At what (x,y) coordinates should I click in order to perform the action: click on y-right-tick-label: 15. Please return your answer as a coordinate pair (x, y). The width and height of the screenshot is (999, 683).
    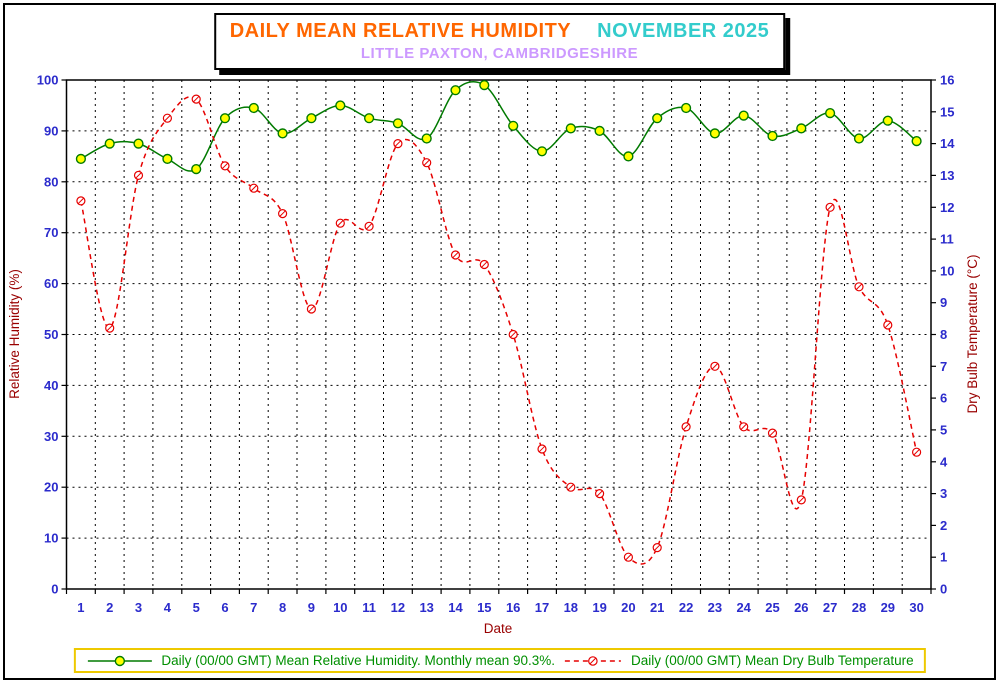
    Looking at the image, I should click on (947, 111).